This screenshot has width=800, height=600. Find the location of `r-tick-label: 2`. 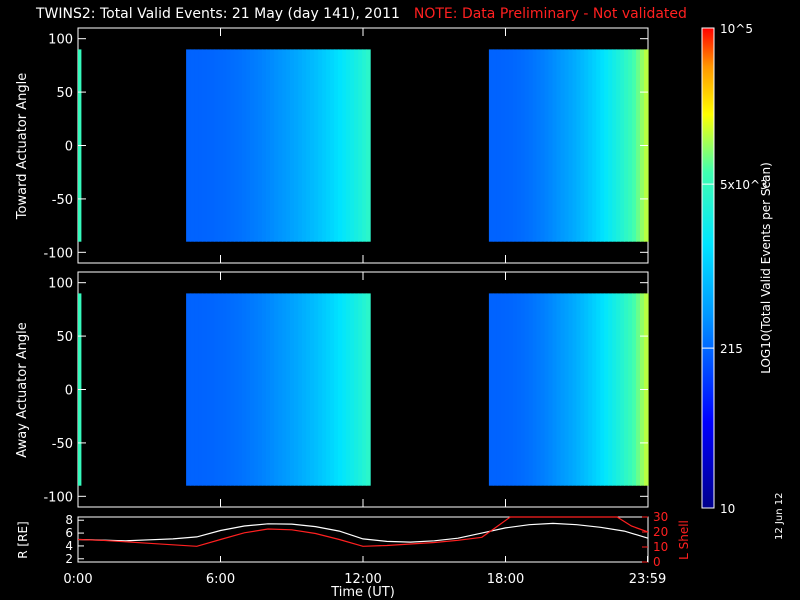

r-tick-label: 2 is located at coordinates (69, 559).